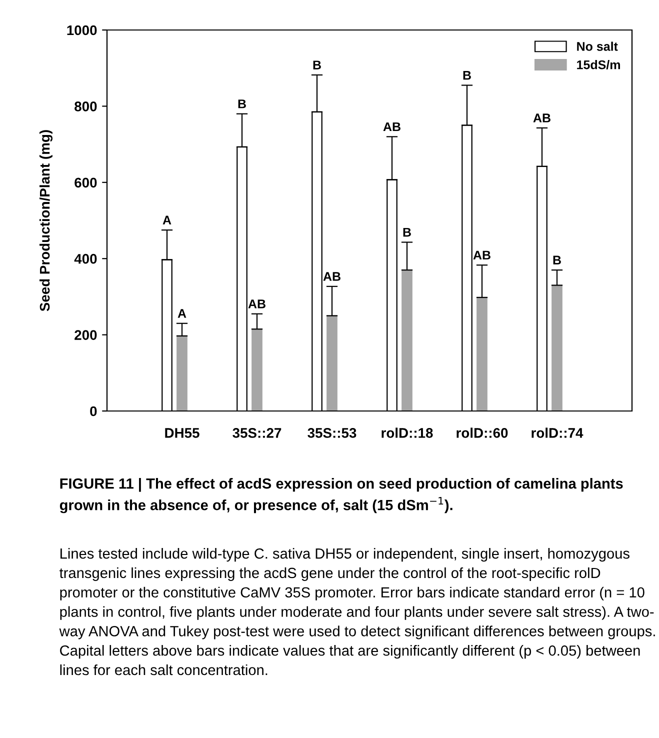 The width and height of the screenshot is (659, 738). What do you see at coordinates (341, 496) in the screenshot?
I see `caption: FIGURE 11 | The effect of acdS expression on seed production of camelina plants grown in the absence of, or presence of, salt (15 dSm$^{−1}$).` at bounding box center [341, 496].